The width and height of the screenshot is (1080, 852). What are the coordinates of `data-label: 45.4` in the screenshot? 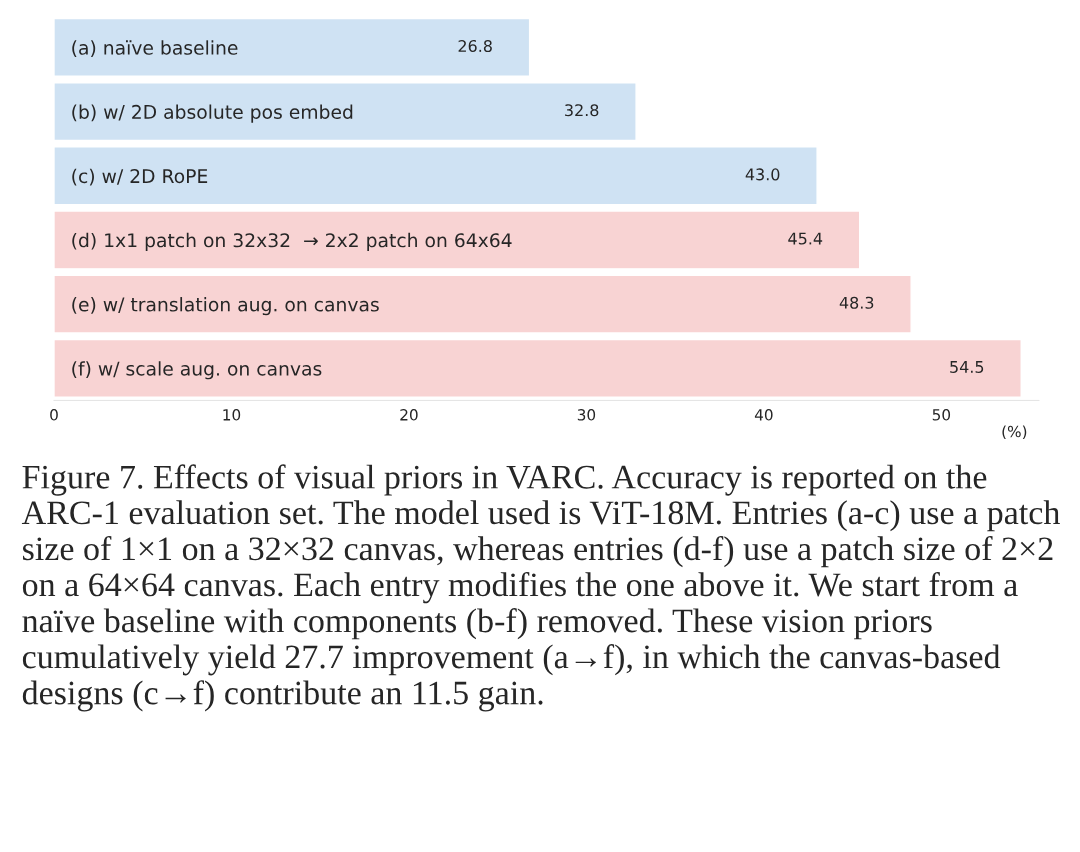 It's located at (805, 238).